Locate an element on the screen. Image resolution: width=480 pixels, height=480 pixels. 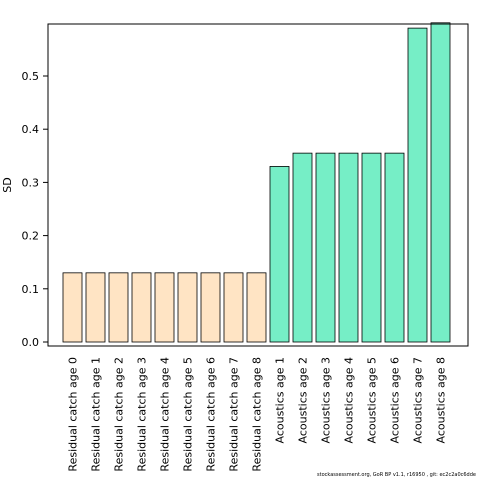
x-tick-label: Residual catch age 8 is located at coordinates (257, 414).